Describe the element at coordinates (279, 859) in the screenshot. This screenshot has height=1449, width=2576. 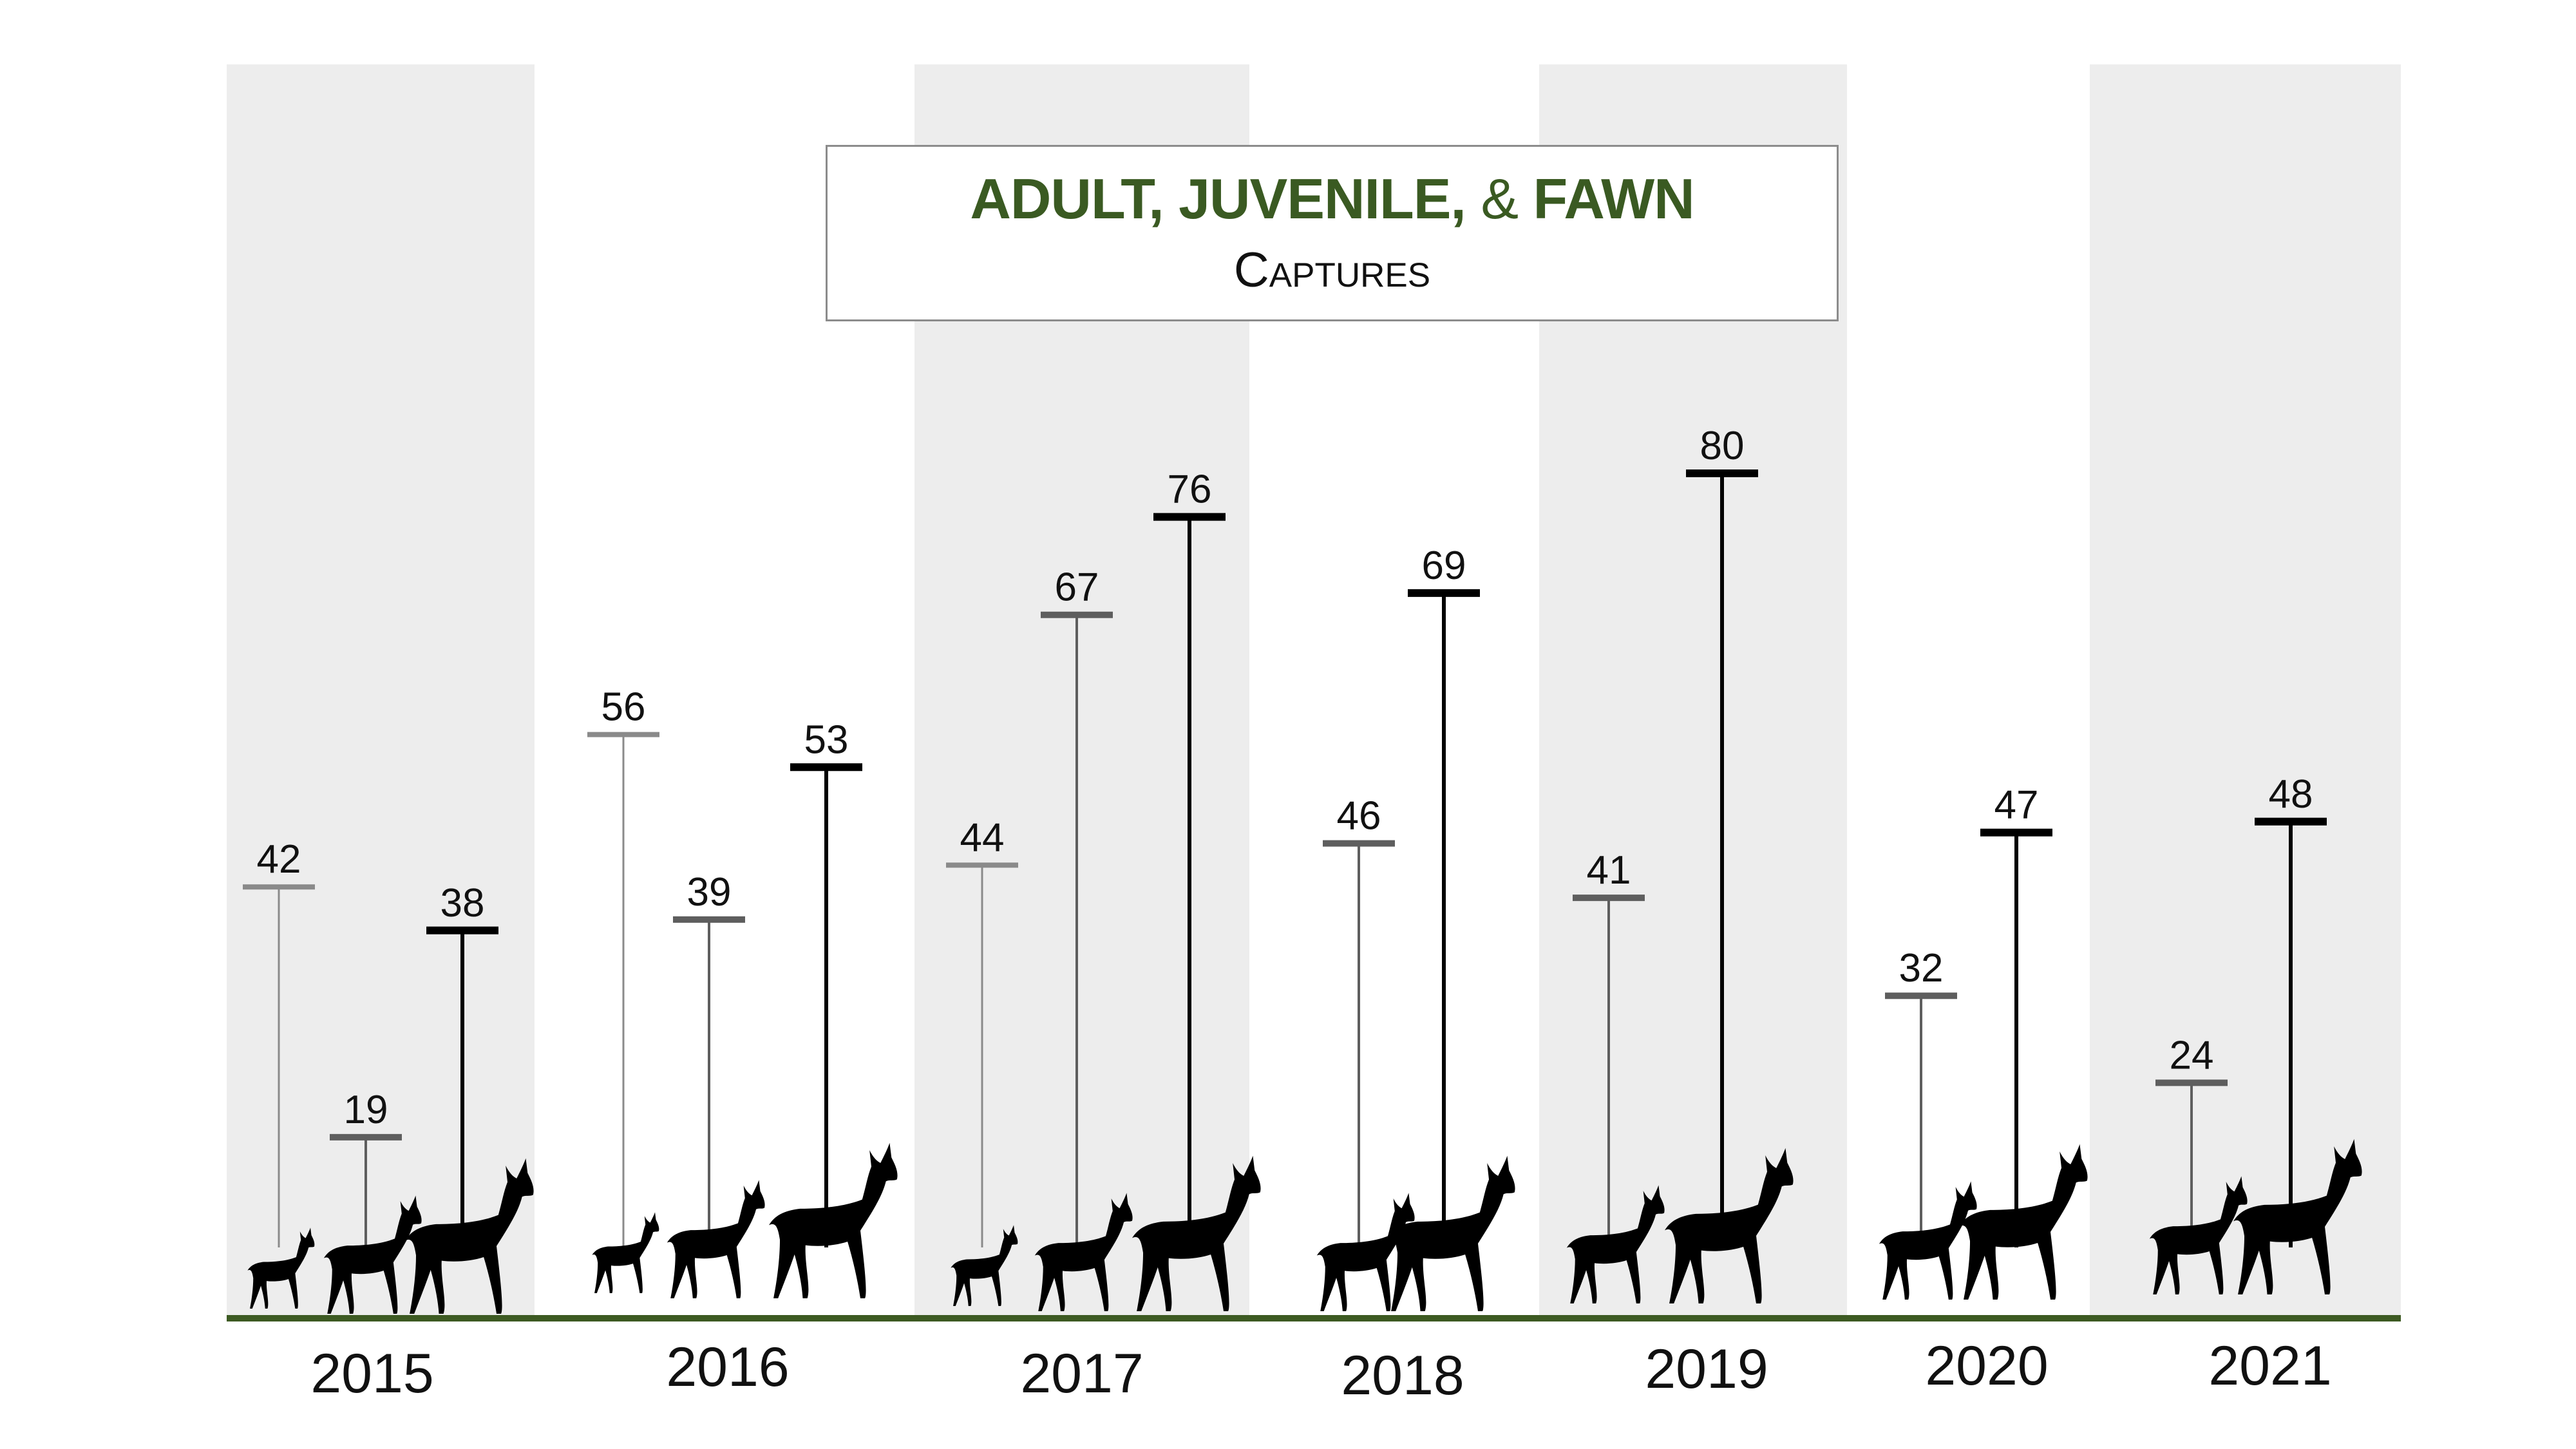
I see `value-label-fawn: 42` at that location.